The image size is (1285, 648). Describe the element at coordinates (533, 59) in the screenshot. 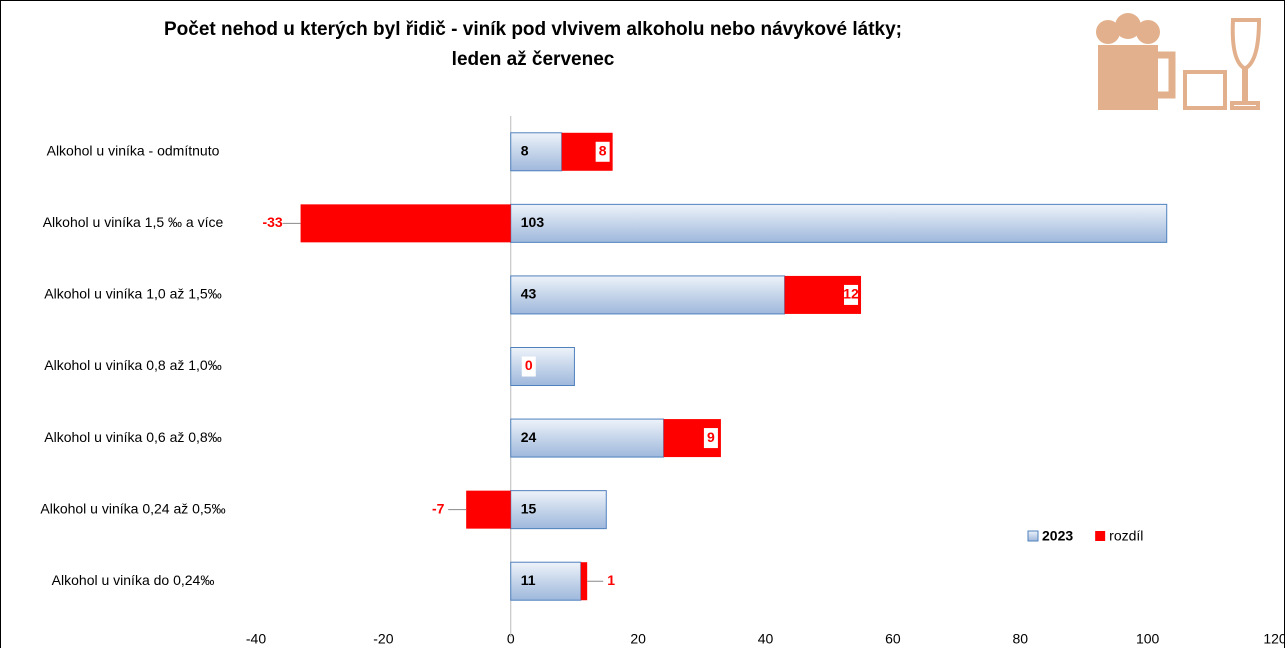

I see `chart-title: leden až červenec` at that location.